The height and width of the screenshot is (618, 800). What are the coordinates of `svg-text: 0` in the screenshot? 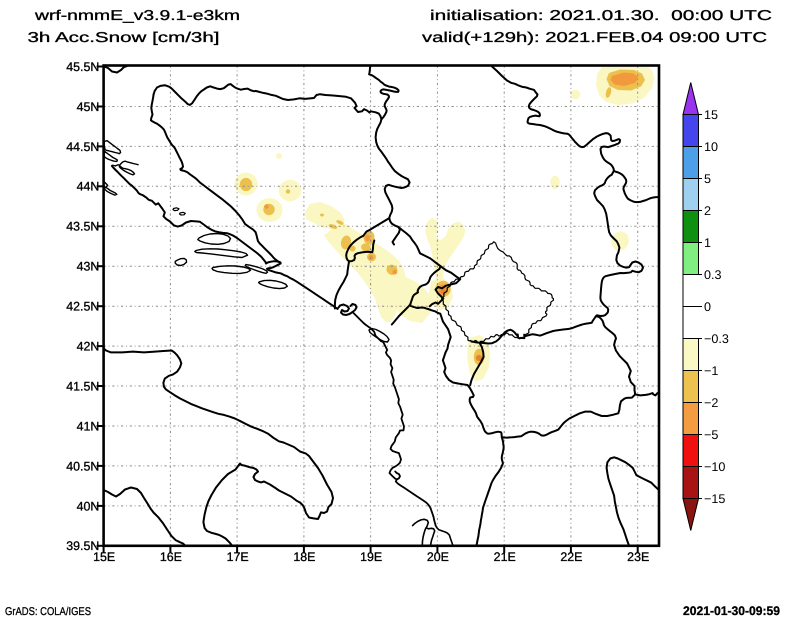 It's located at (707, 307).